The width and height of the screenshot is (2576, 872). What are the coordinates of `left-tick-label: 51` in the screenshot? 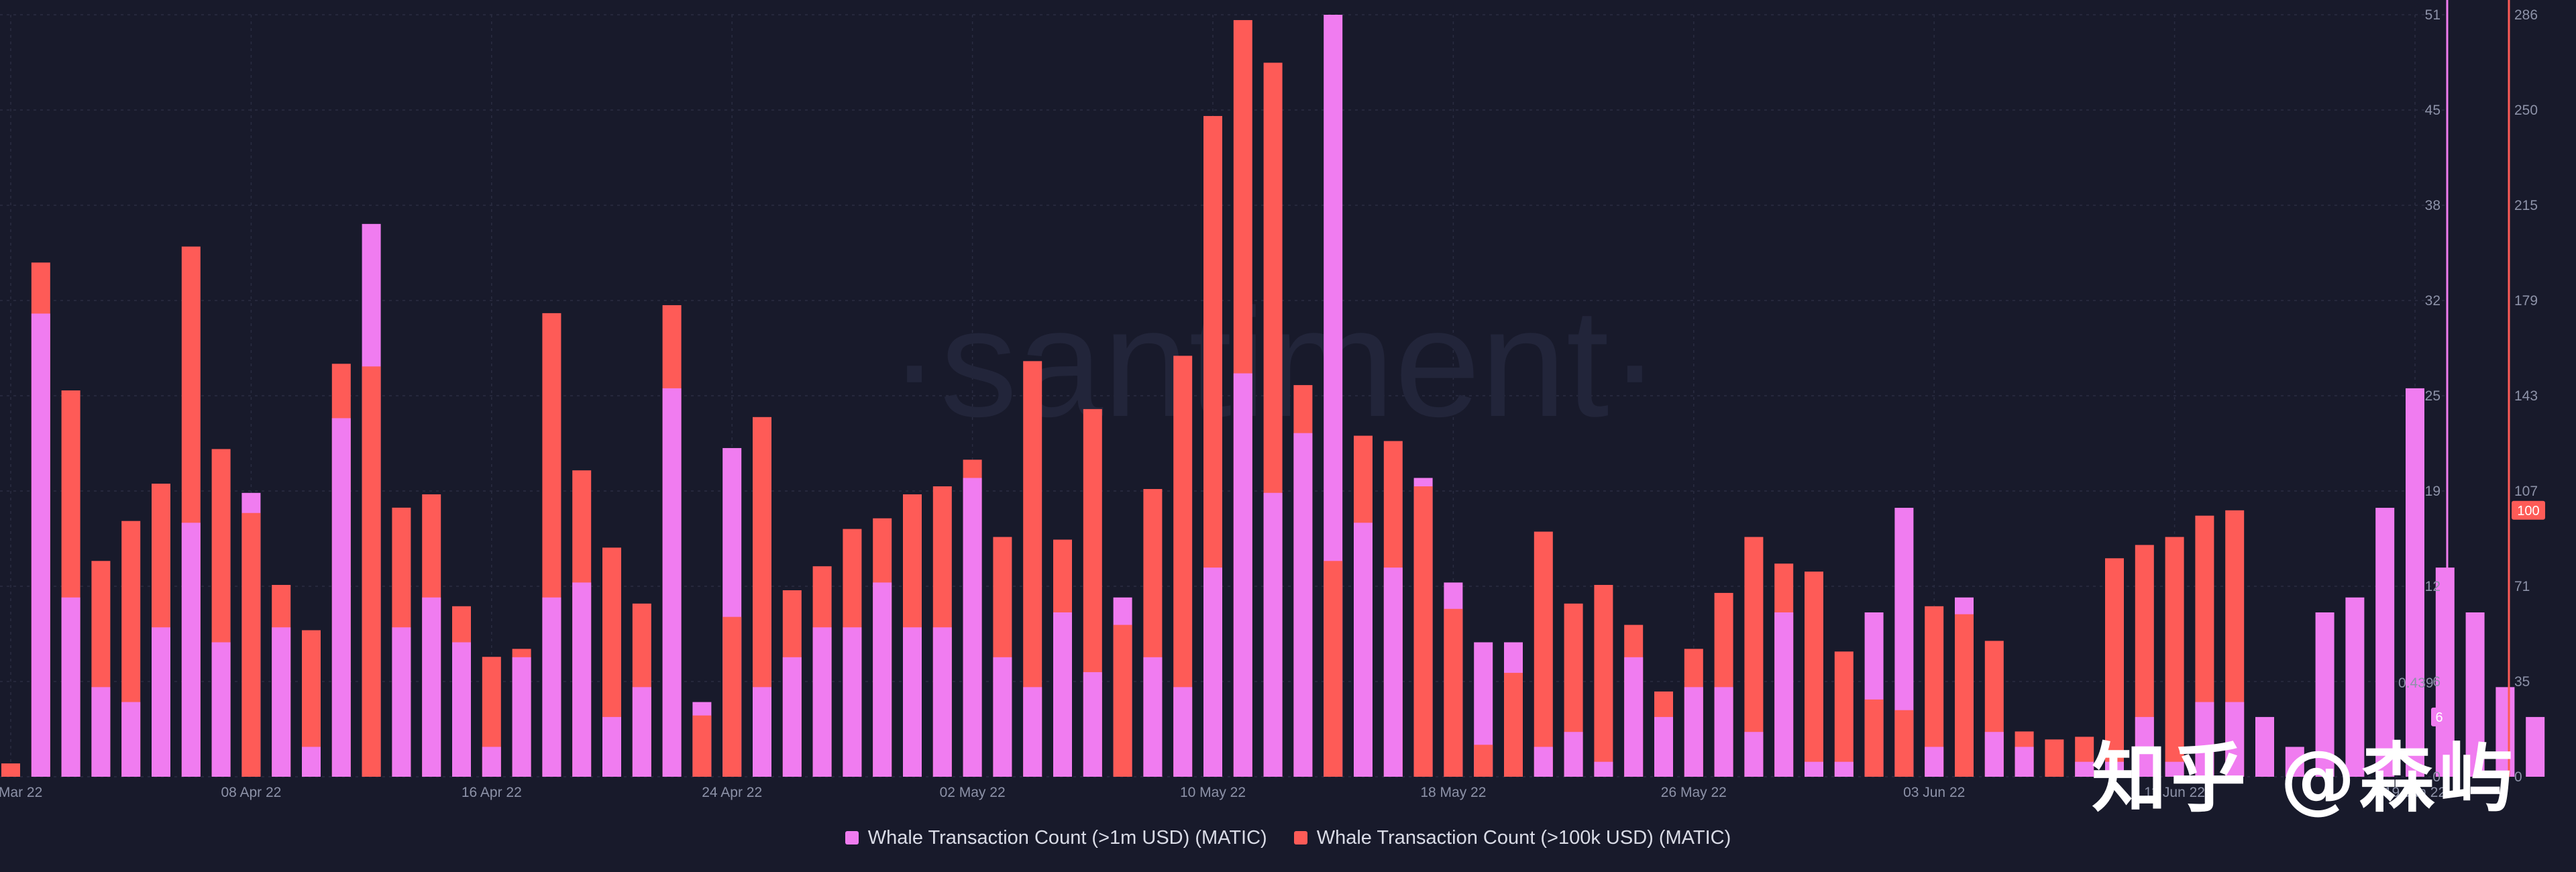 It's located at (2432, 15).